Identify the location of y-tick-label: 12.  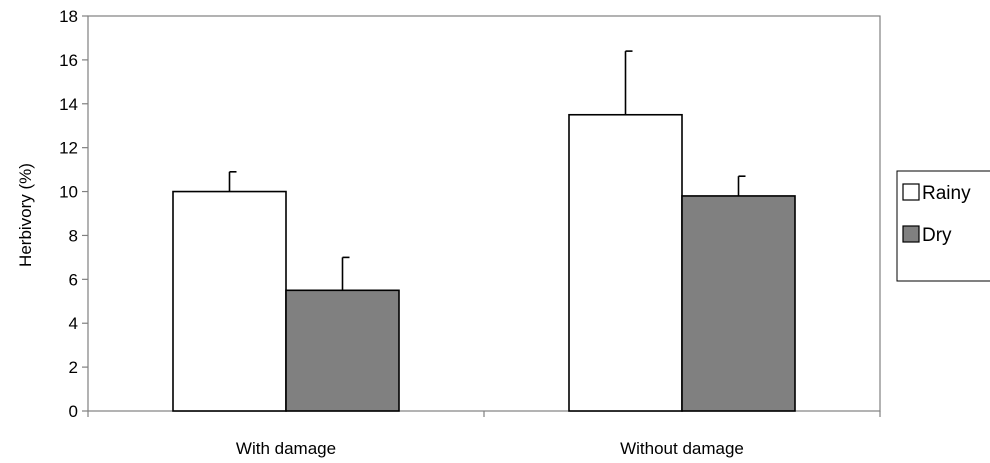
(68, 148).